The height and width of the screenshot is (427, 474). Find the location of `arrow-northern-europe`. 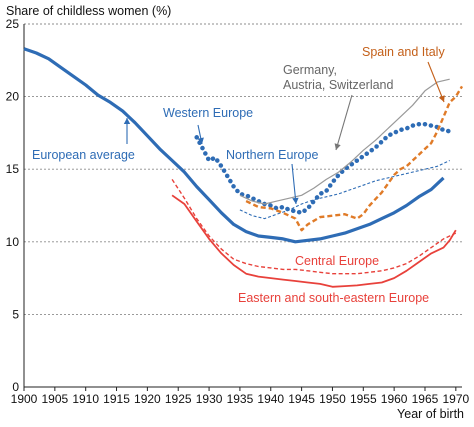

arrow-northern-europe is located at coordinates (294, 184).